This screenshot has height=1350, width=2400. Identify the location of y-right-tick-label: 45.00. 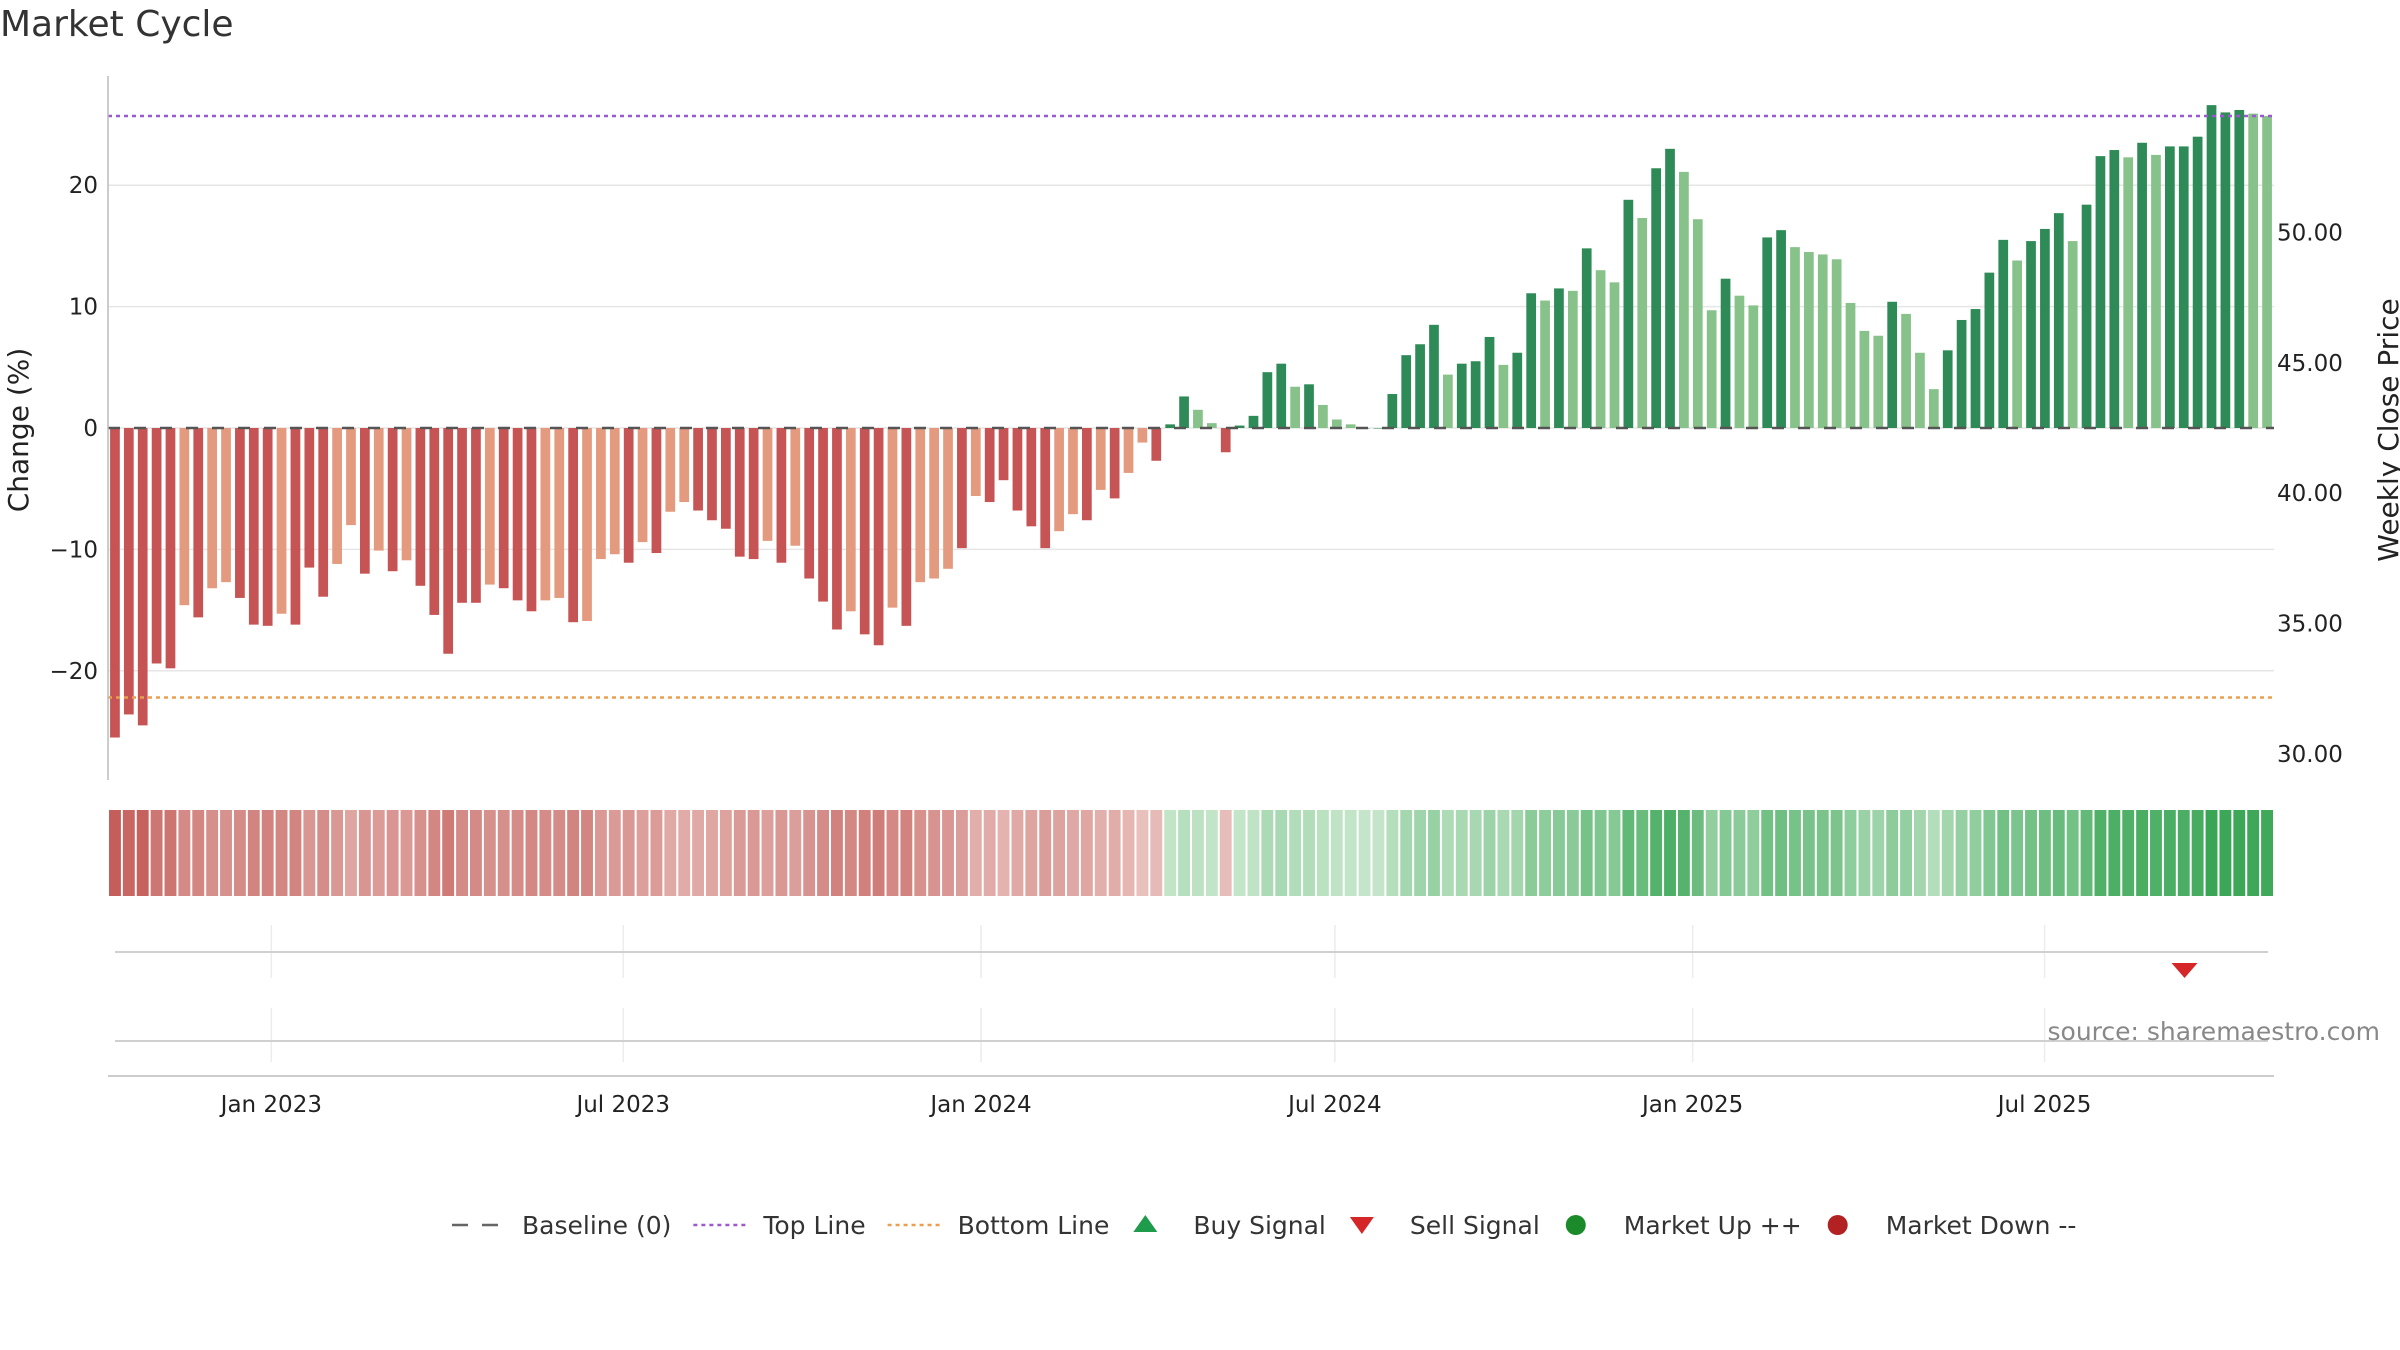
(2310, 364).